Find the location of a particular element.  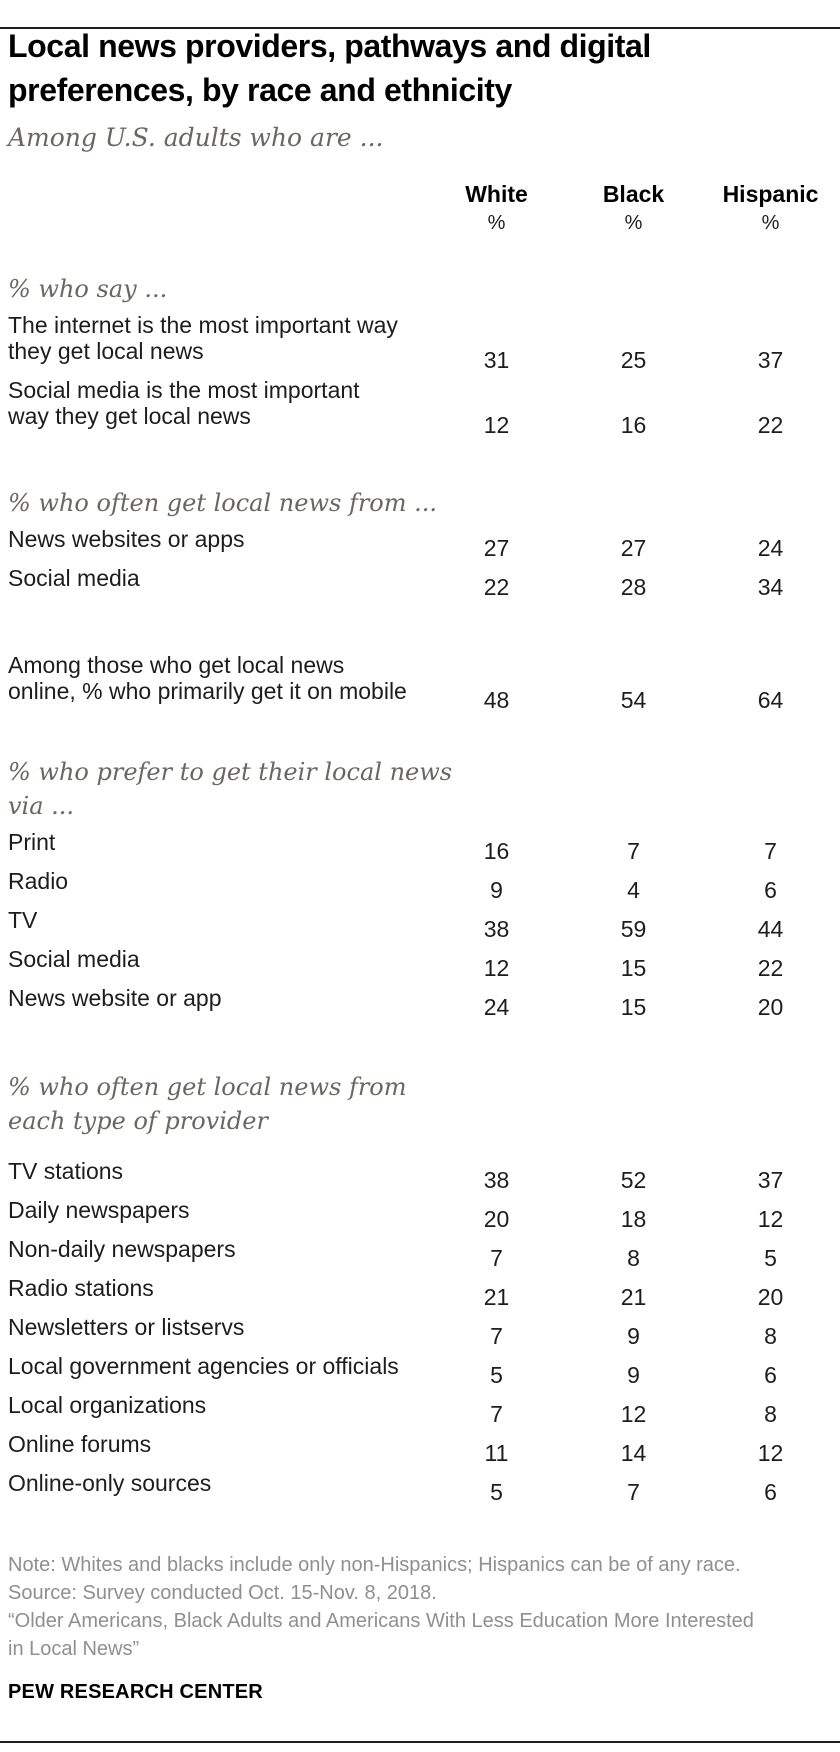

value-cell-black: 27 is located at coordinates (633, 548).